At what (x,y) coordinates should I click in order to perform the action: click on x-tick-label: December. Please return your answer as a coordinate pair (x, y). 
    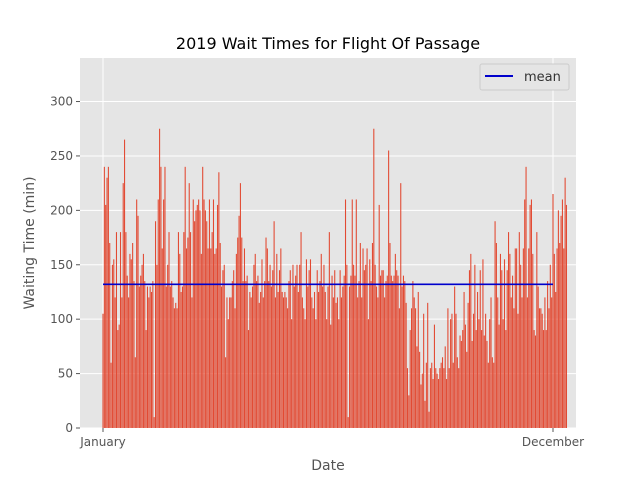
    Looking at the image, I should click on (553, 442).